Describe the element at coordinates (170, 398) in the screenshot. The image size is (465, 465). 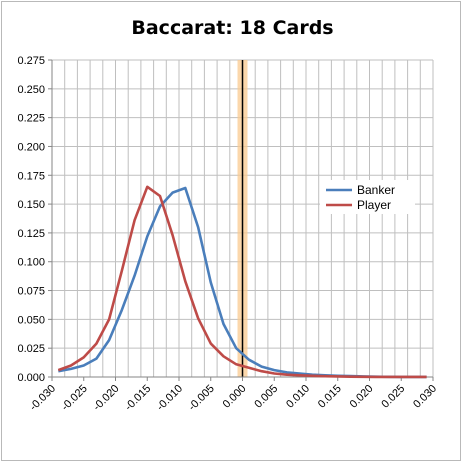
I see `x-tick-label: -0.010` at that location.